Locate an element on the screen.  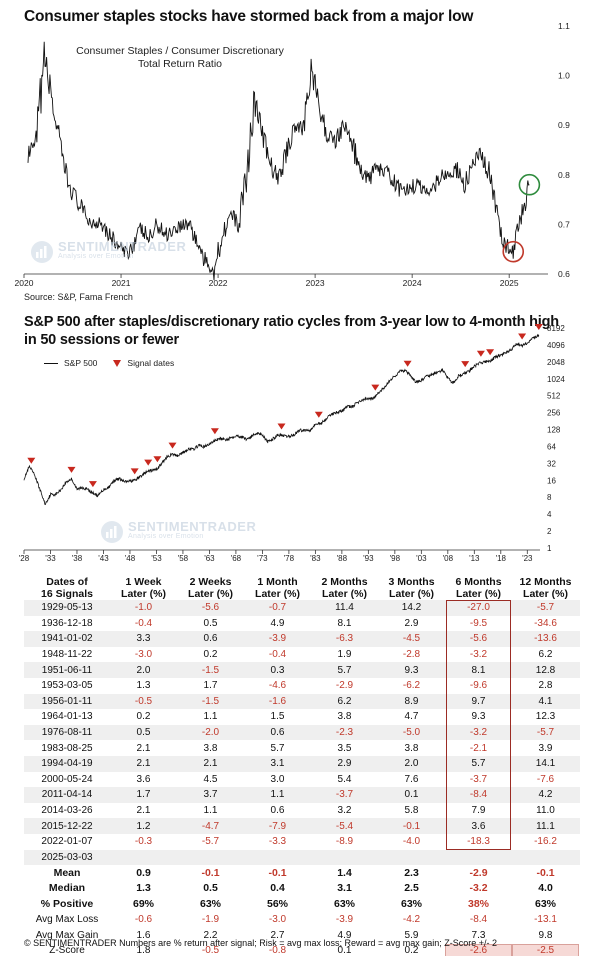
return-cell: -0.4 is located at coordinates (143, 623).